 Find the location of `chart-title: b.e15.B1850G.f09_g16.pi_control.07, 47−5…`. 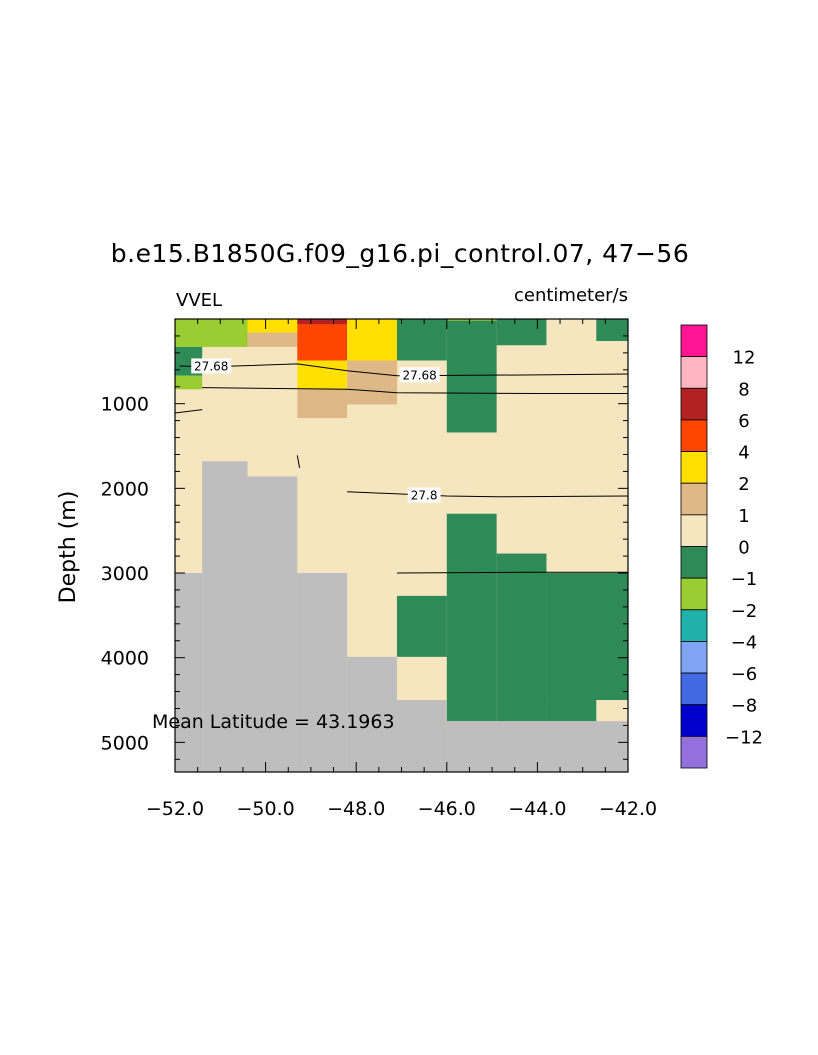

chart-title: b.e15.B1850G.f09_g16.pi_control.07, 47−5… is located at coordinates (400, 253).